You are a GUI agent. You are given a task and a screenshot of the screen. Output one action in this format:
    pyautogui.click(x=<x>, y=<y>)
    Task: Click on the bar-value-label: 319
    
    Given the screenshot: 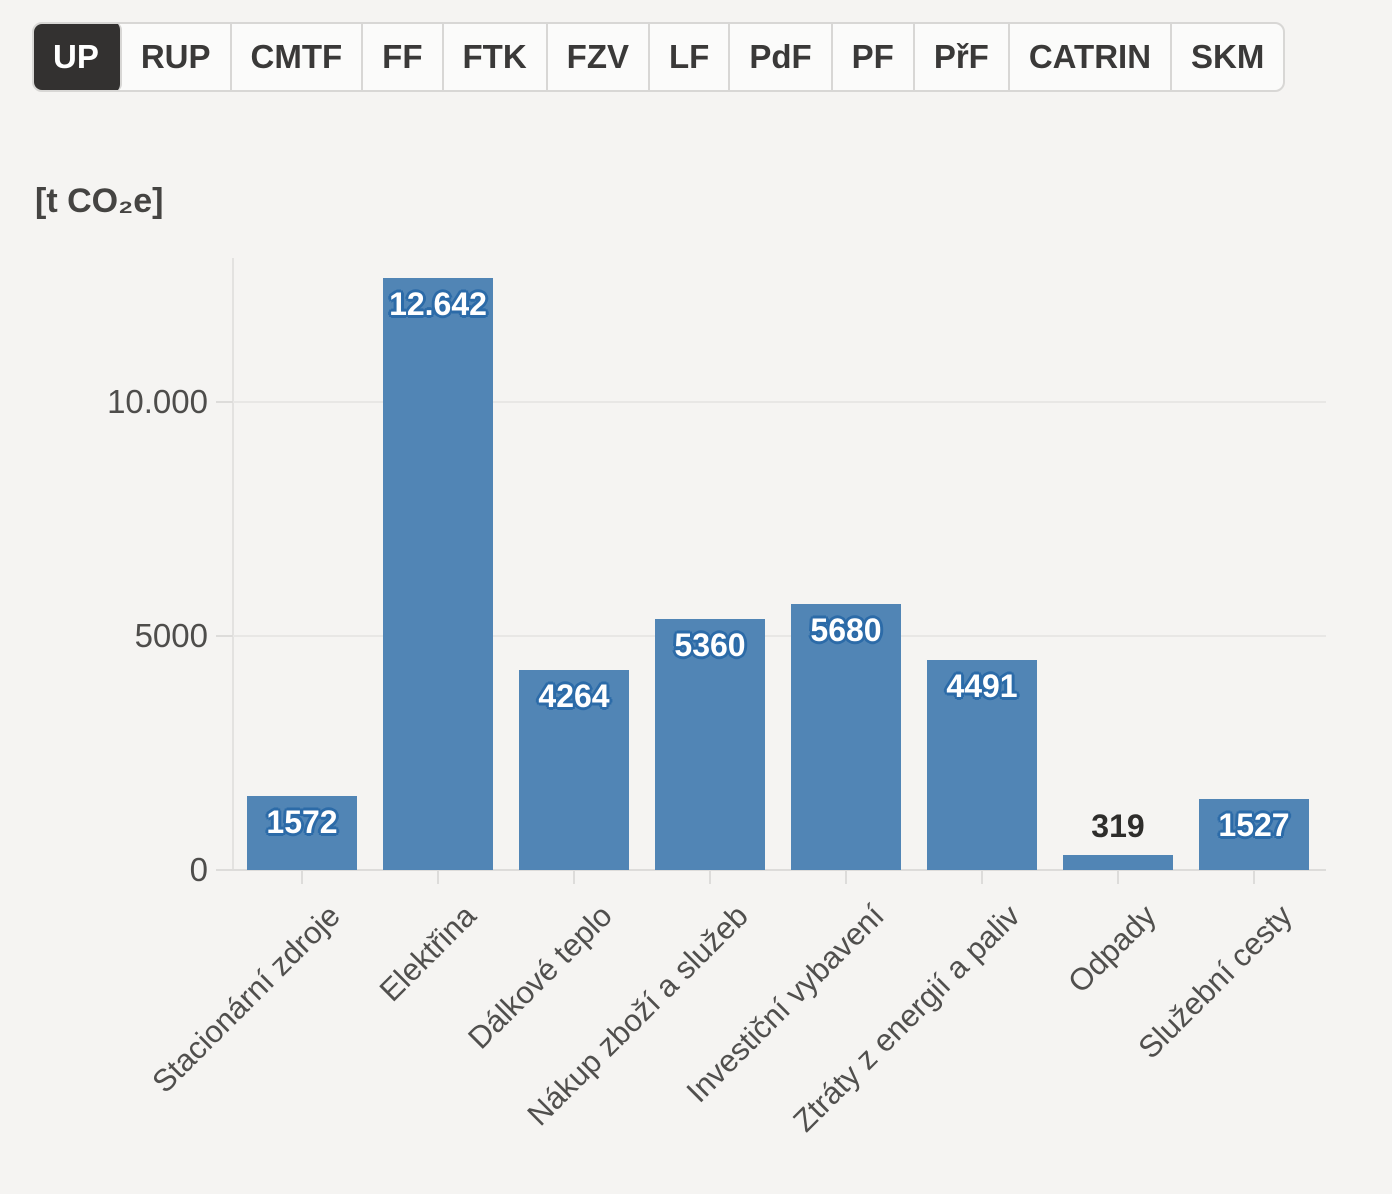 What is the action you would take?
    pyautogui.click(x=1118, y=826)
    